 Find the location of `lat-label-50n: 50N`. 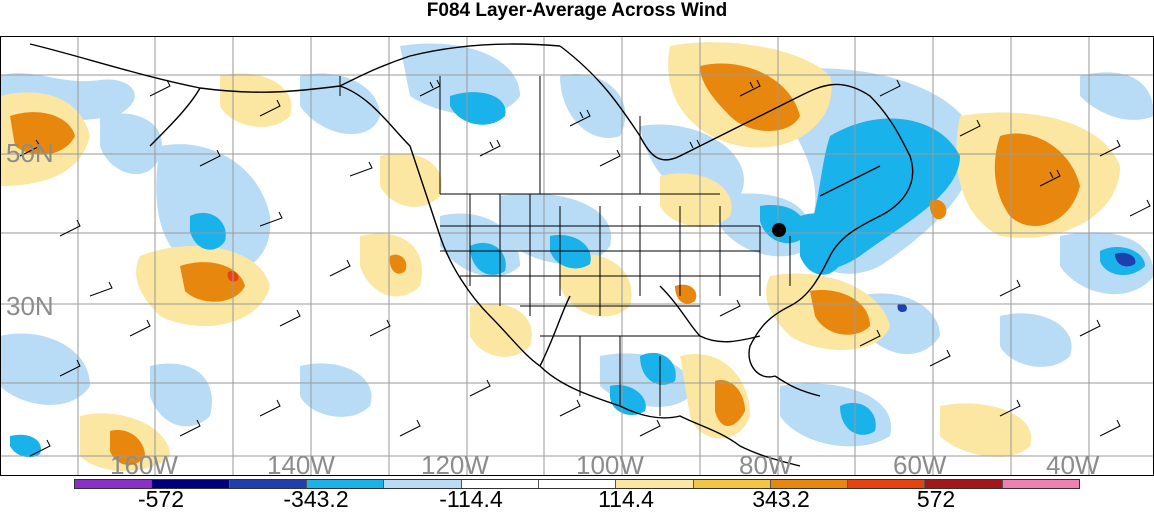

lat-label-50n: 50N is located at coordinates (30, 153).